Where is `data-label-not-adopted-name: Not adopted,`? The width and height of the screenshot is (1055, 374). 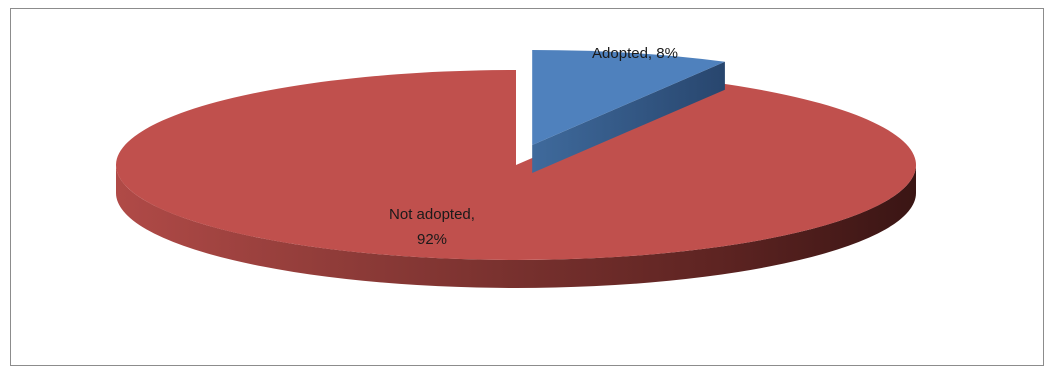
data-label-not-adopted-name: Not adopted, is located at coordinates (432, 214).